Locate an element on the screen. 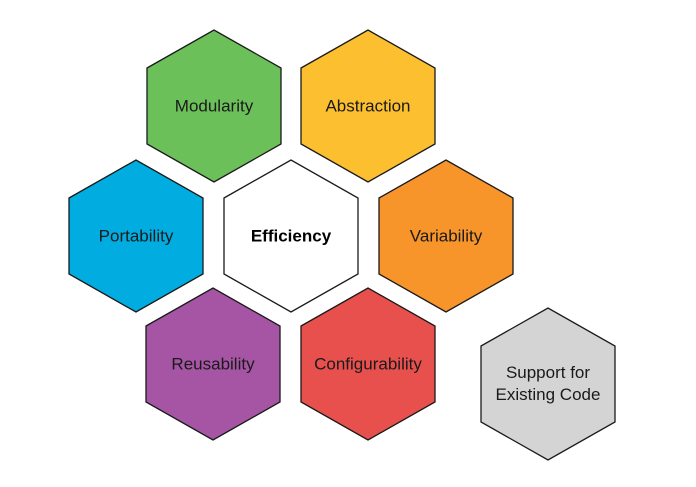 This screenshot has height=487, width=696. hex-shape-configurability is located at coordinates (368, 364).